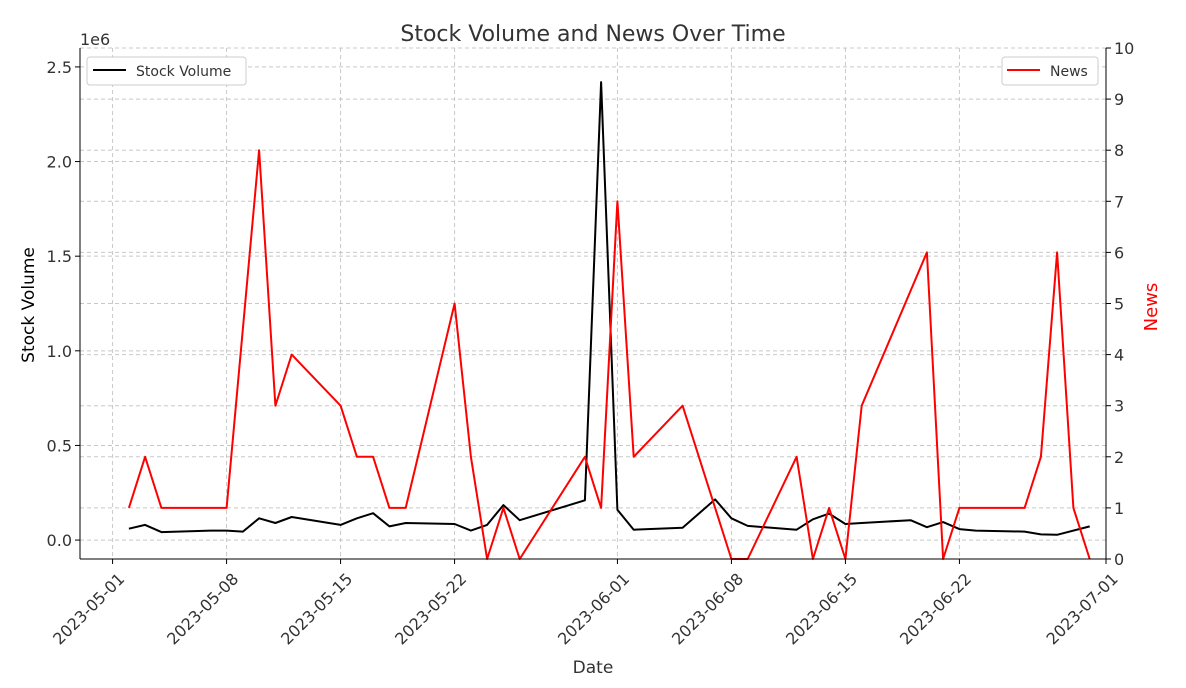  I want to click on y-tick-label-left: 0.5, so click(59, 445).